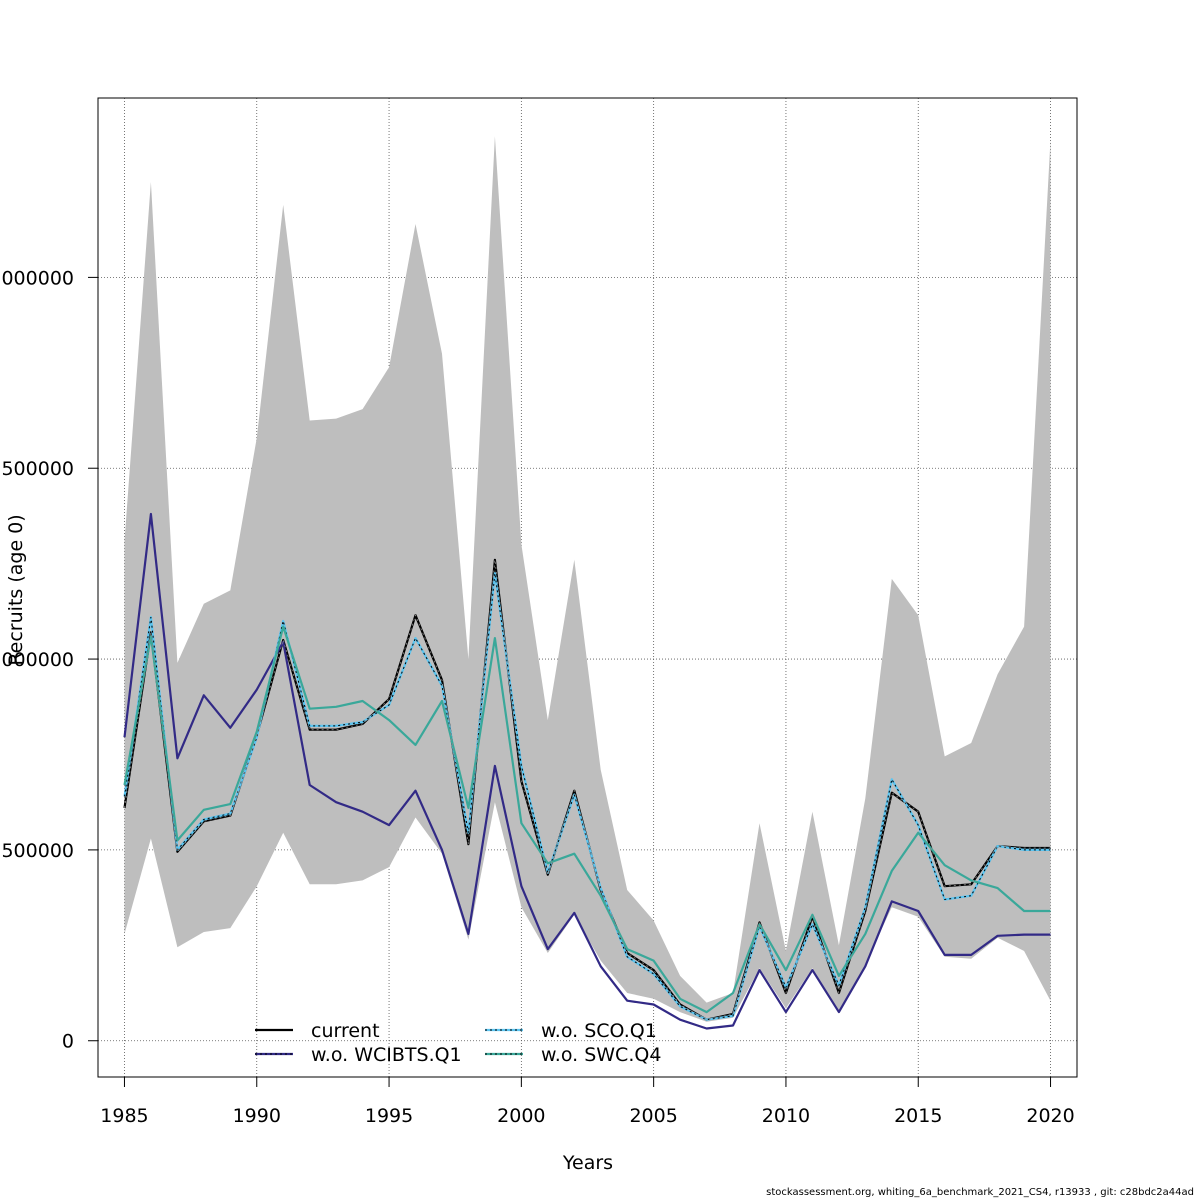 The image size is (1200, 1200). I want to click on legend-label: current, so click(345, 1031).